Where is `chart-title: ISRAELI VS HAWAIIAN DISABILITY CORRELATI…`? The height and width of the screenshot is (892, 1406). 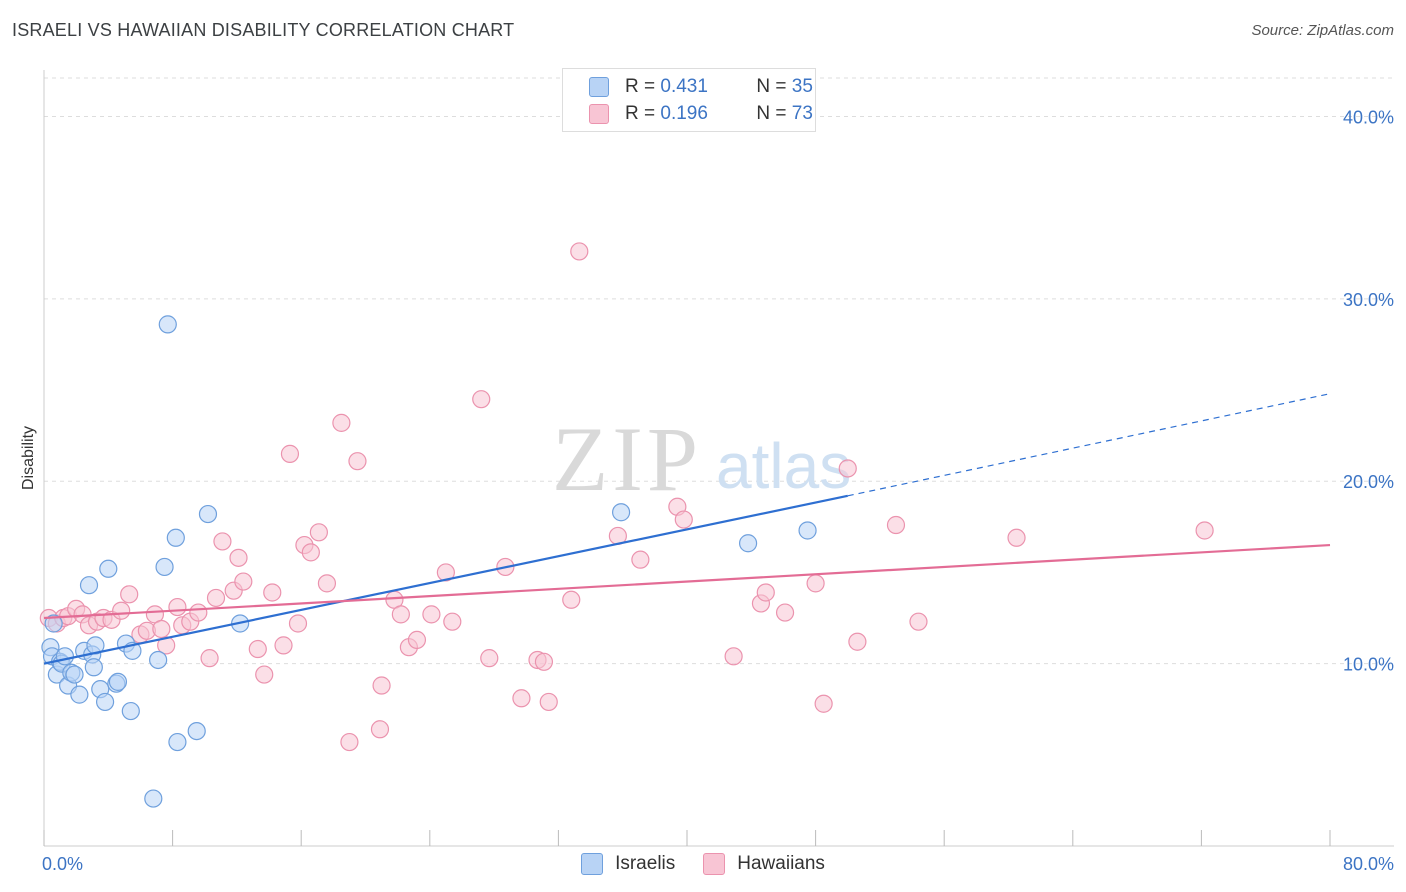
chart-title: ISRAELI VS HAWAIIAN DISABILITY CORRELATI… is located at coordinates (263, 30).